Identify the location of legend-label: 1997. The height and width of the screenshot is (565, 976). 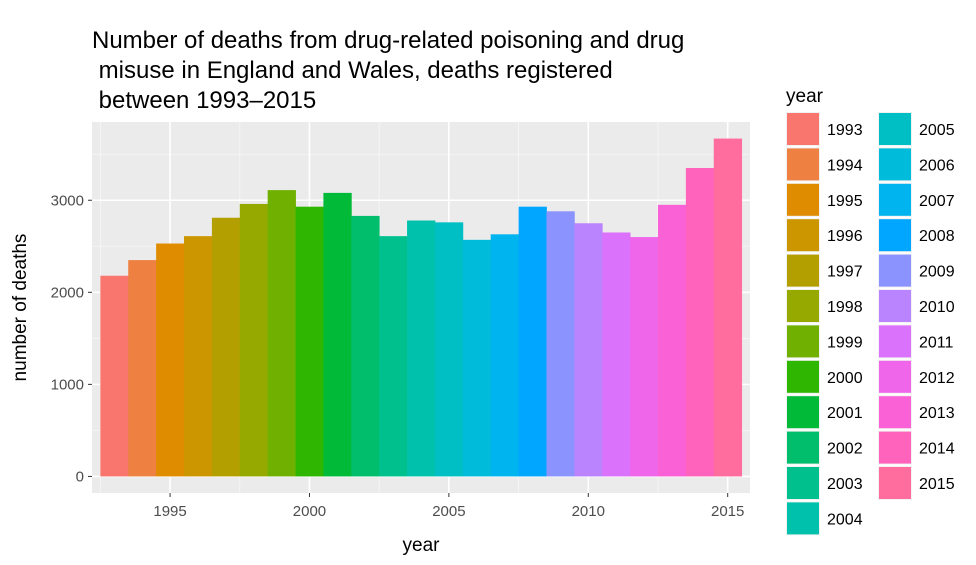
(845, 272).